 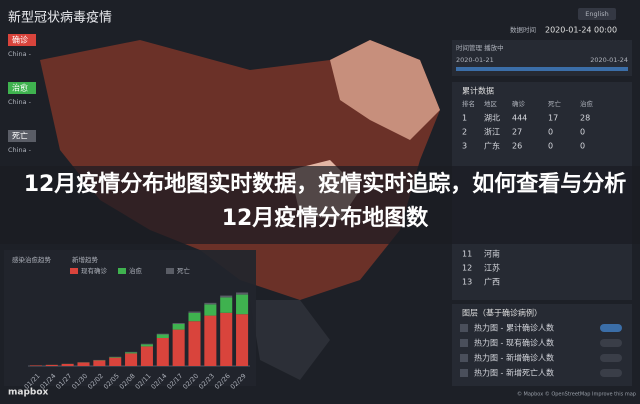 I want to click on map-logo: mapbox, so click(x=28, y=393).